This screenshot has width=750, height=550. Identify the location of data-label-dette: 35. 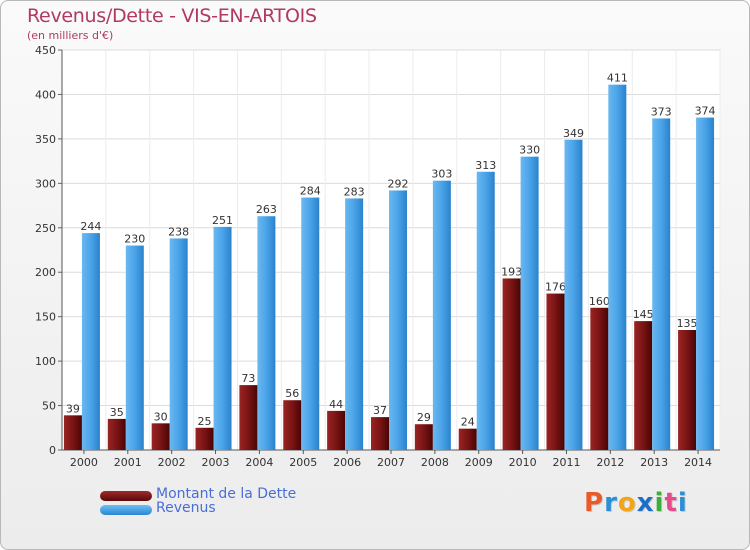
(117, 412).